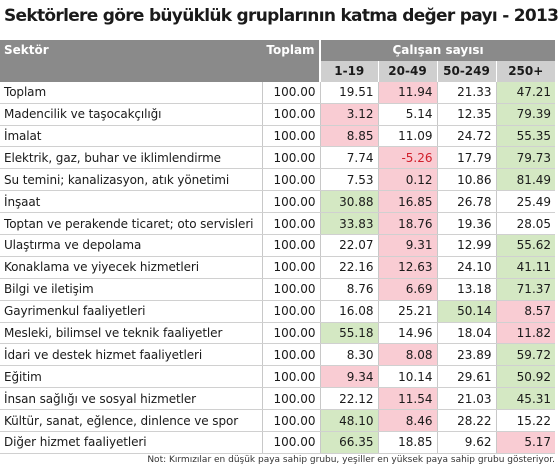  What do you see at coordinates (525, 92) in the screenshot?
I see `share-250-plus: 47.21` at bounding box center [525, 92].